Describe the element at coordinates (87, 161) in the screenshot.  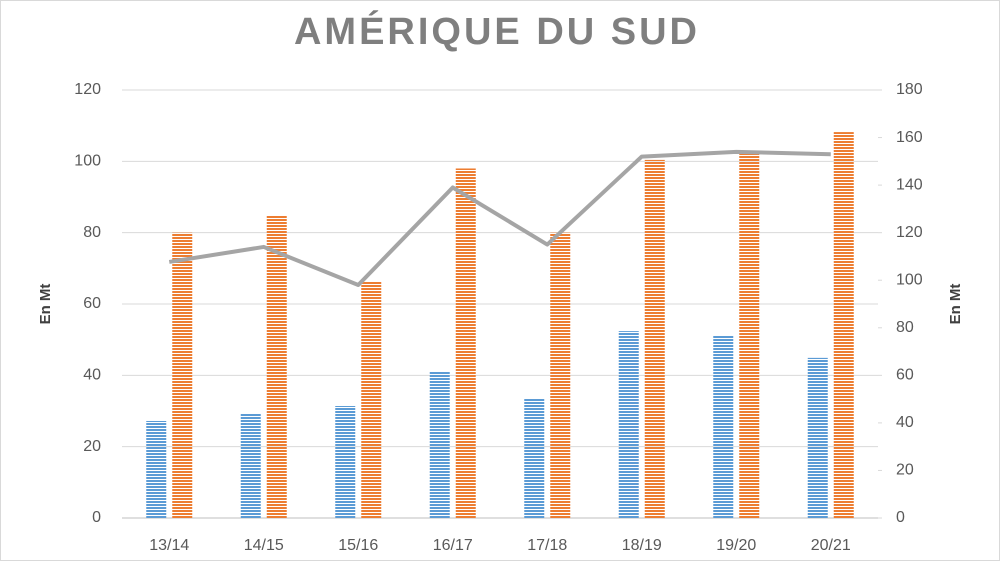
I see `y-tick-label: 100` at that location.